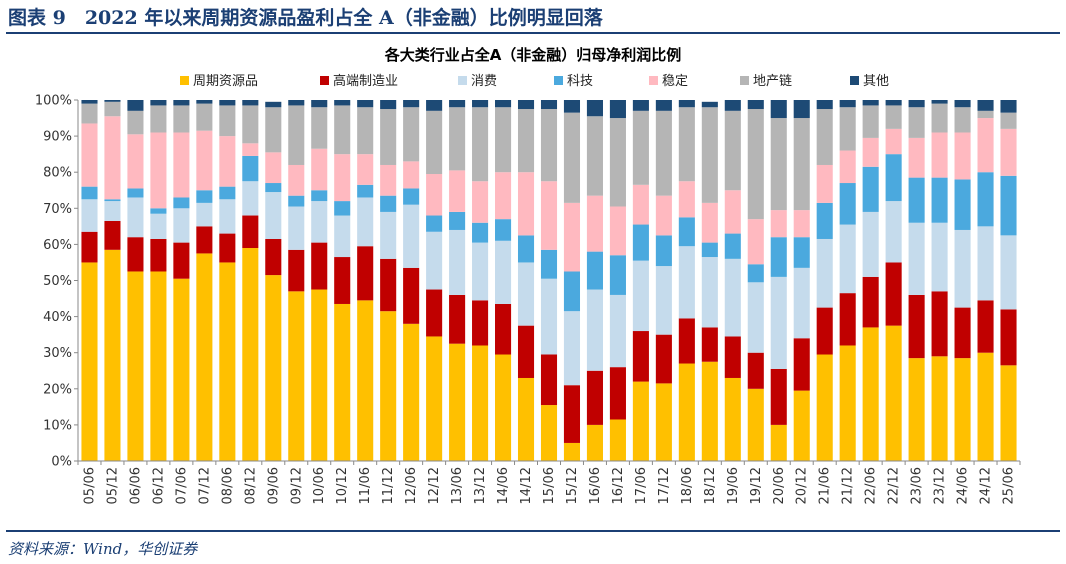  What do you see at coordinates (533, 33) in the screenshot?
I see `top-rule` at bounding box center [533, 33].